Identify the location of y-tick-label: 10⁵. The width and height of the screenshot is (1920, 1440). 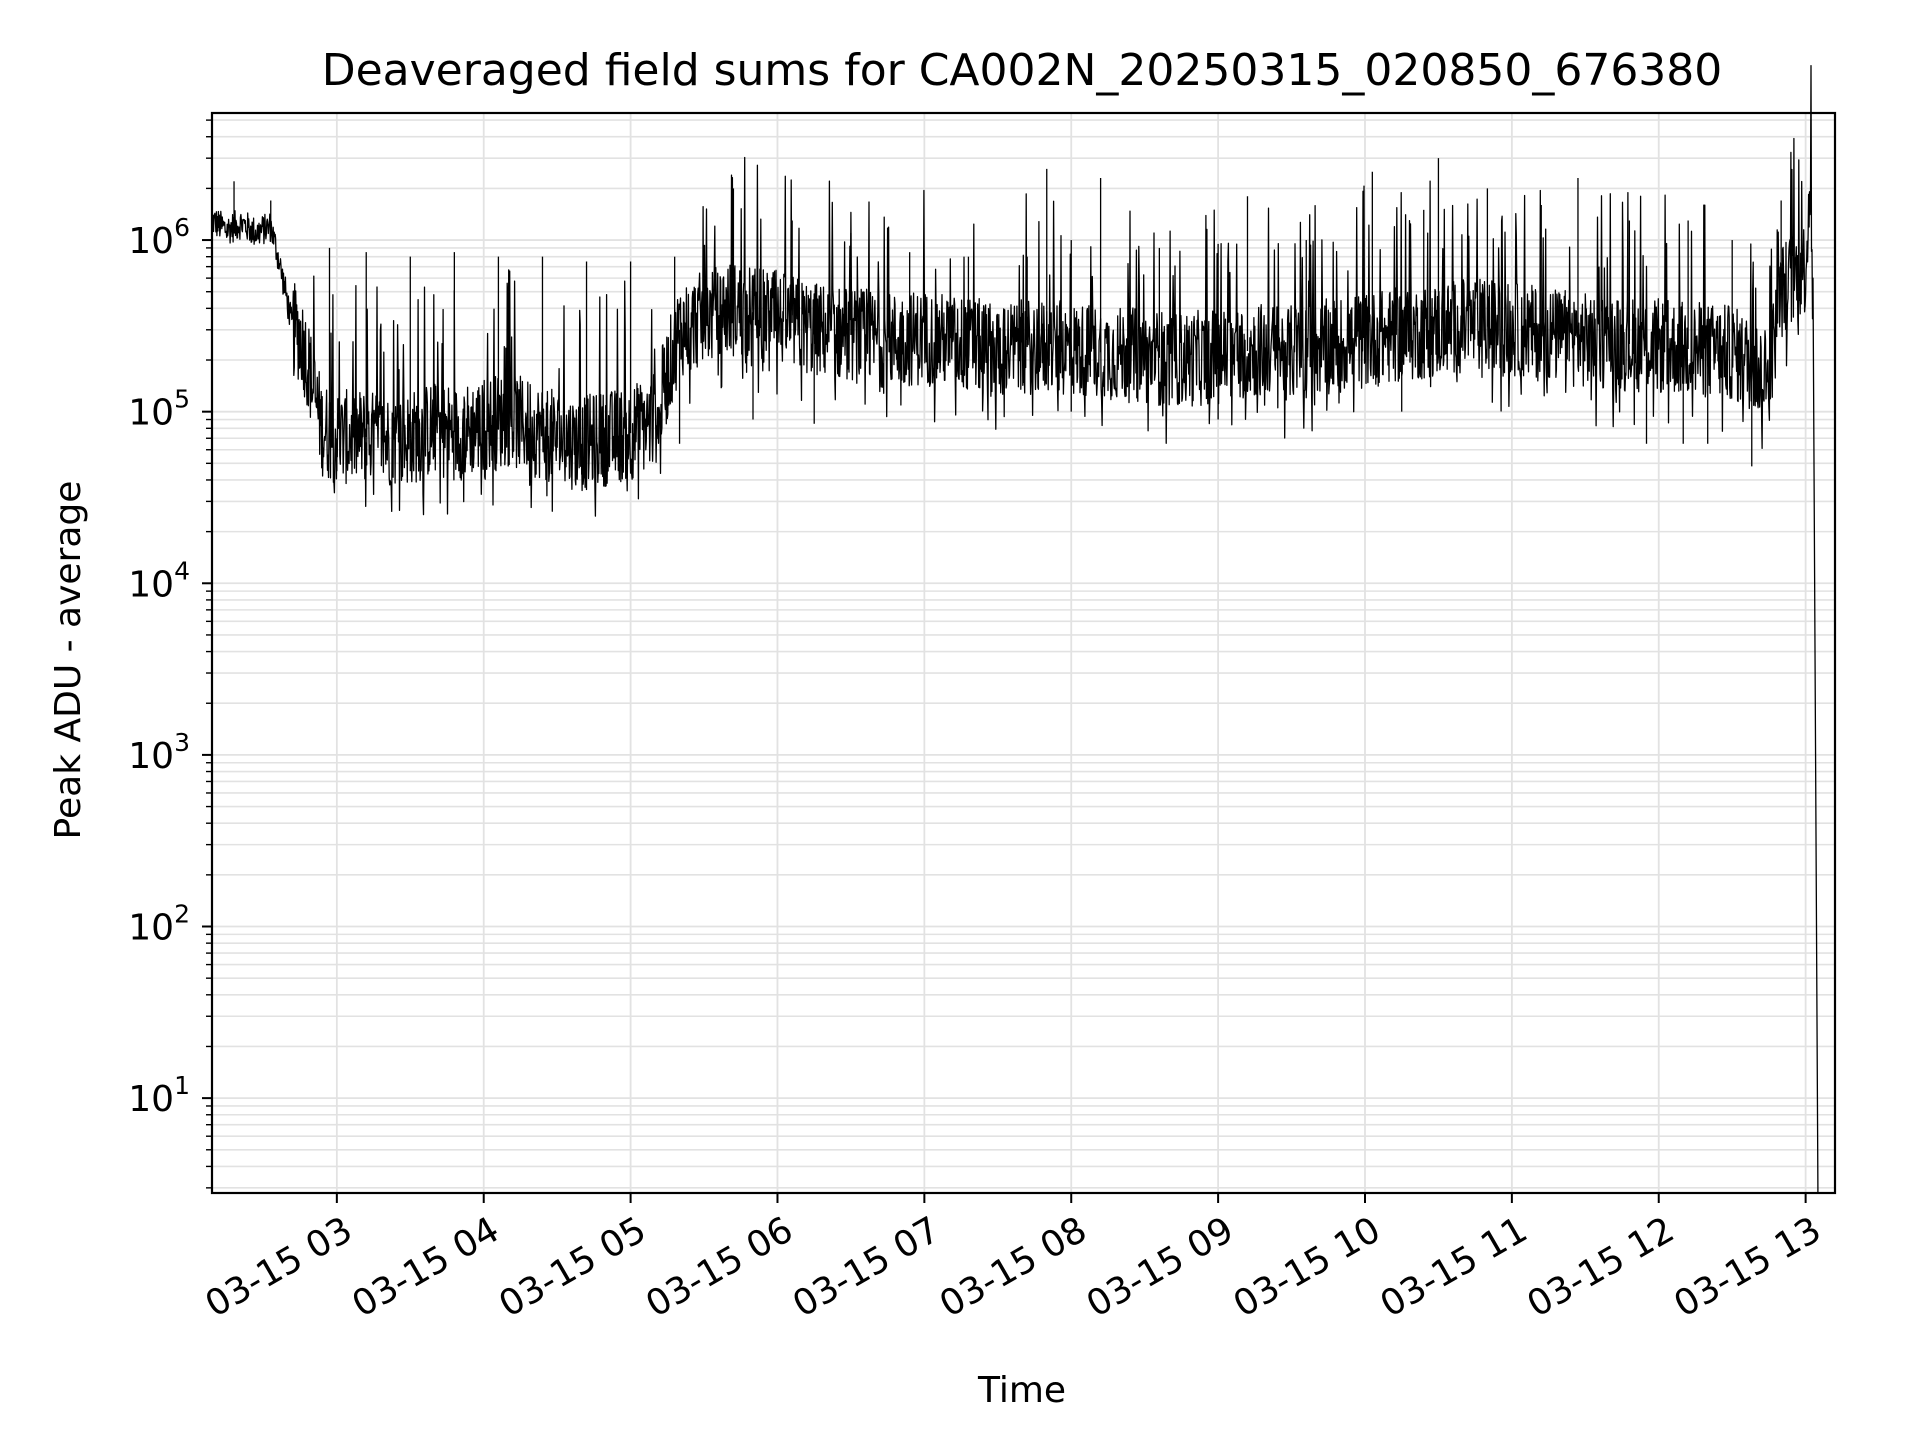
(159, 409).